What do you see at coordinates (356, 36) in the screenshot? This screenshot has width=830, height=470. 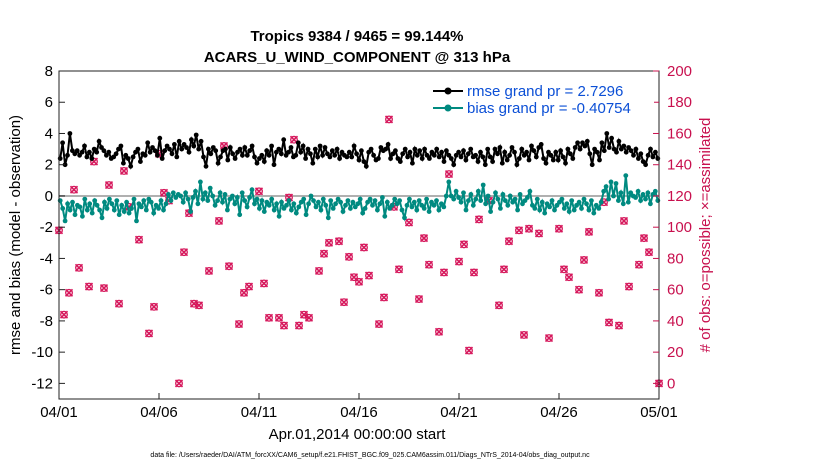 I see `chart-title-line1: Tropics 9384 / 9465 = 99.144%` at bounding box center [356, 36].